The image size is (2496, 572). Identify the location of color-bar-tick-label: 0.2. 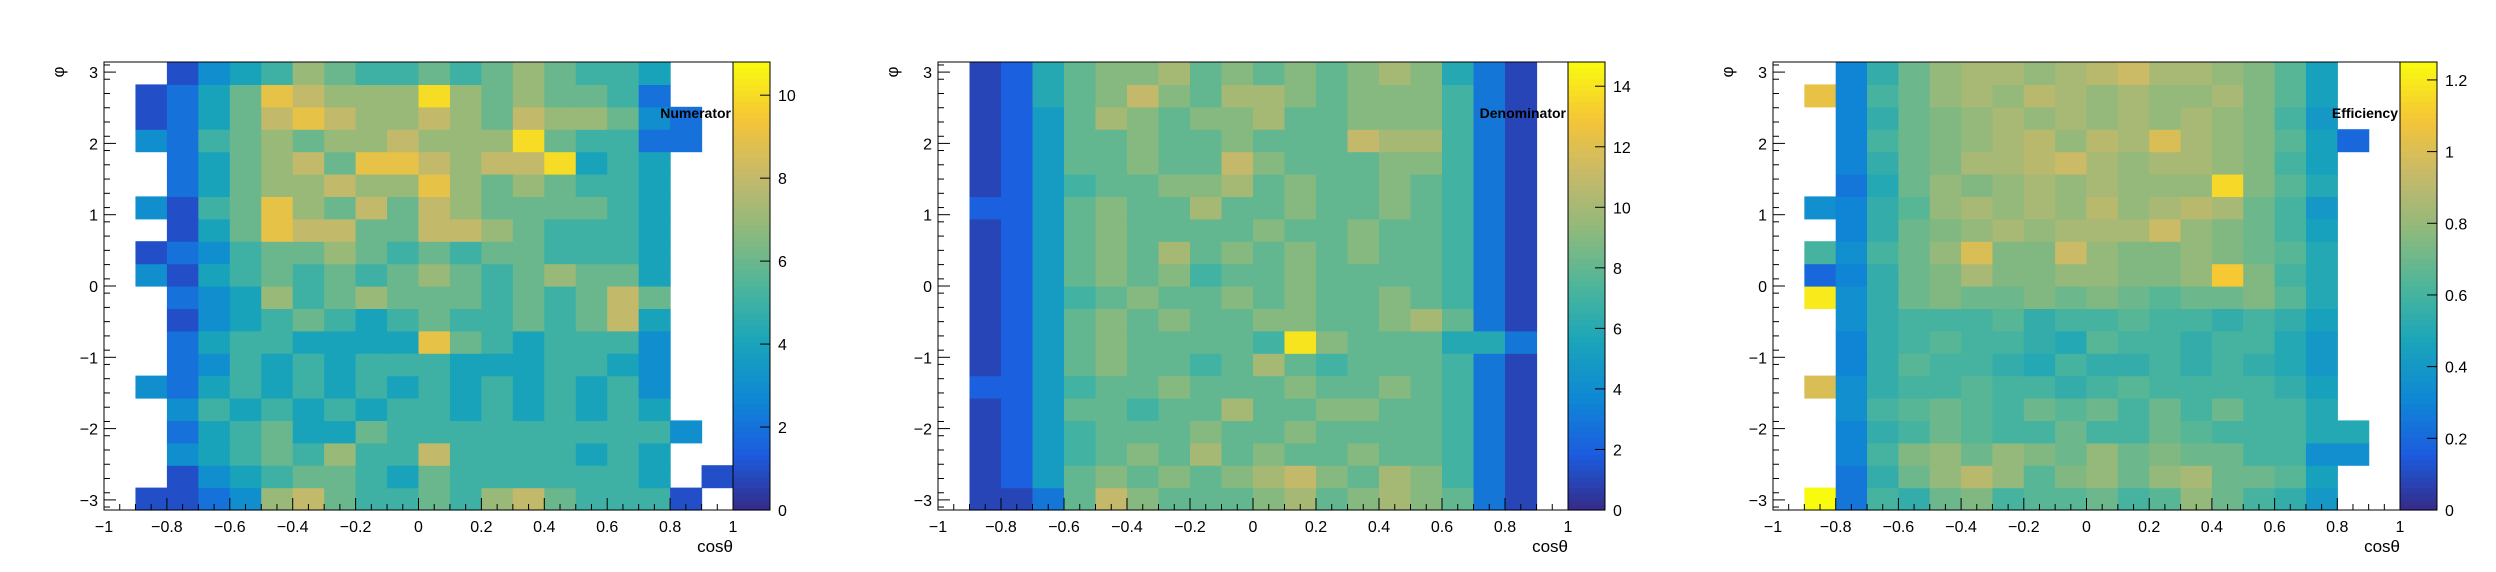
(2456, 439).